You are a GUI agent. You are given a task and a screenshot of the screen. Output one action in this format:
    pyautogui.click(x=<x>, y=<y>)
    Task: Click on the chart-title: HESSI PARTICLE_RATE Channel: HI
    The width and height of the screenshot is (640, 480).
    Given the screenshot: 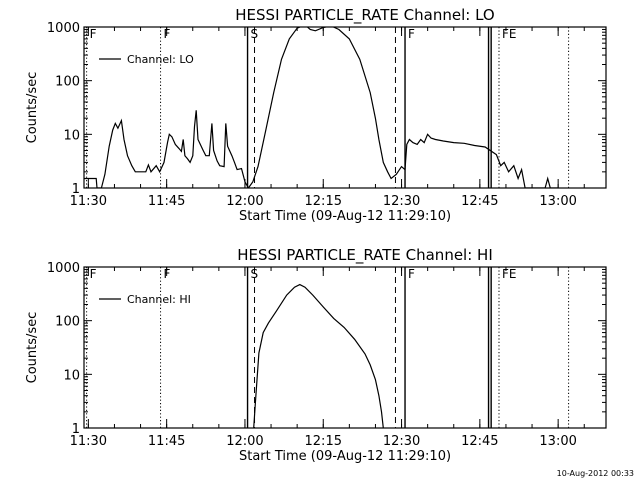 What is the action you would take?
    pyautogui.click(x=365, y=255)
    